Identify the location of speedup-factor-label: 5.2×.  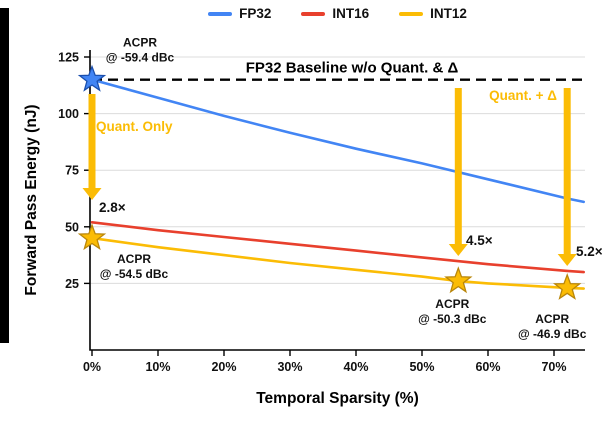
(589, 251).